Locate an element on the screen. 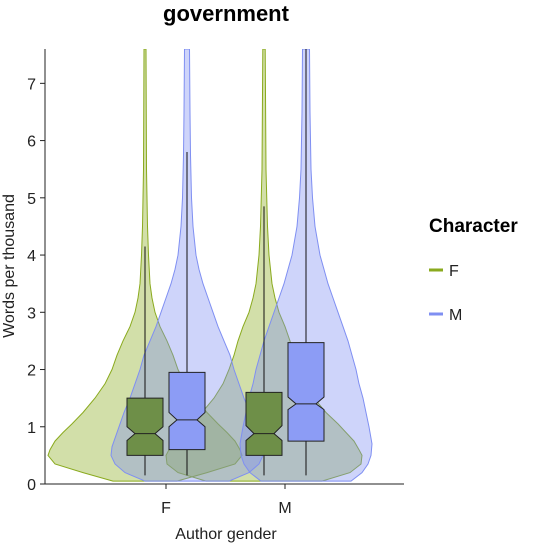 Image resolution: width=534 pixels, height=543 pixels. y-tick-label: 2 is located at coordinates (31, 371).